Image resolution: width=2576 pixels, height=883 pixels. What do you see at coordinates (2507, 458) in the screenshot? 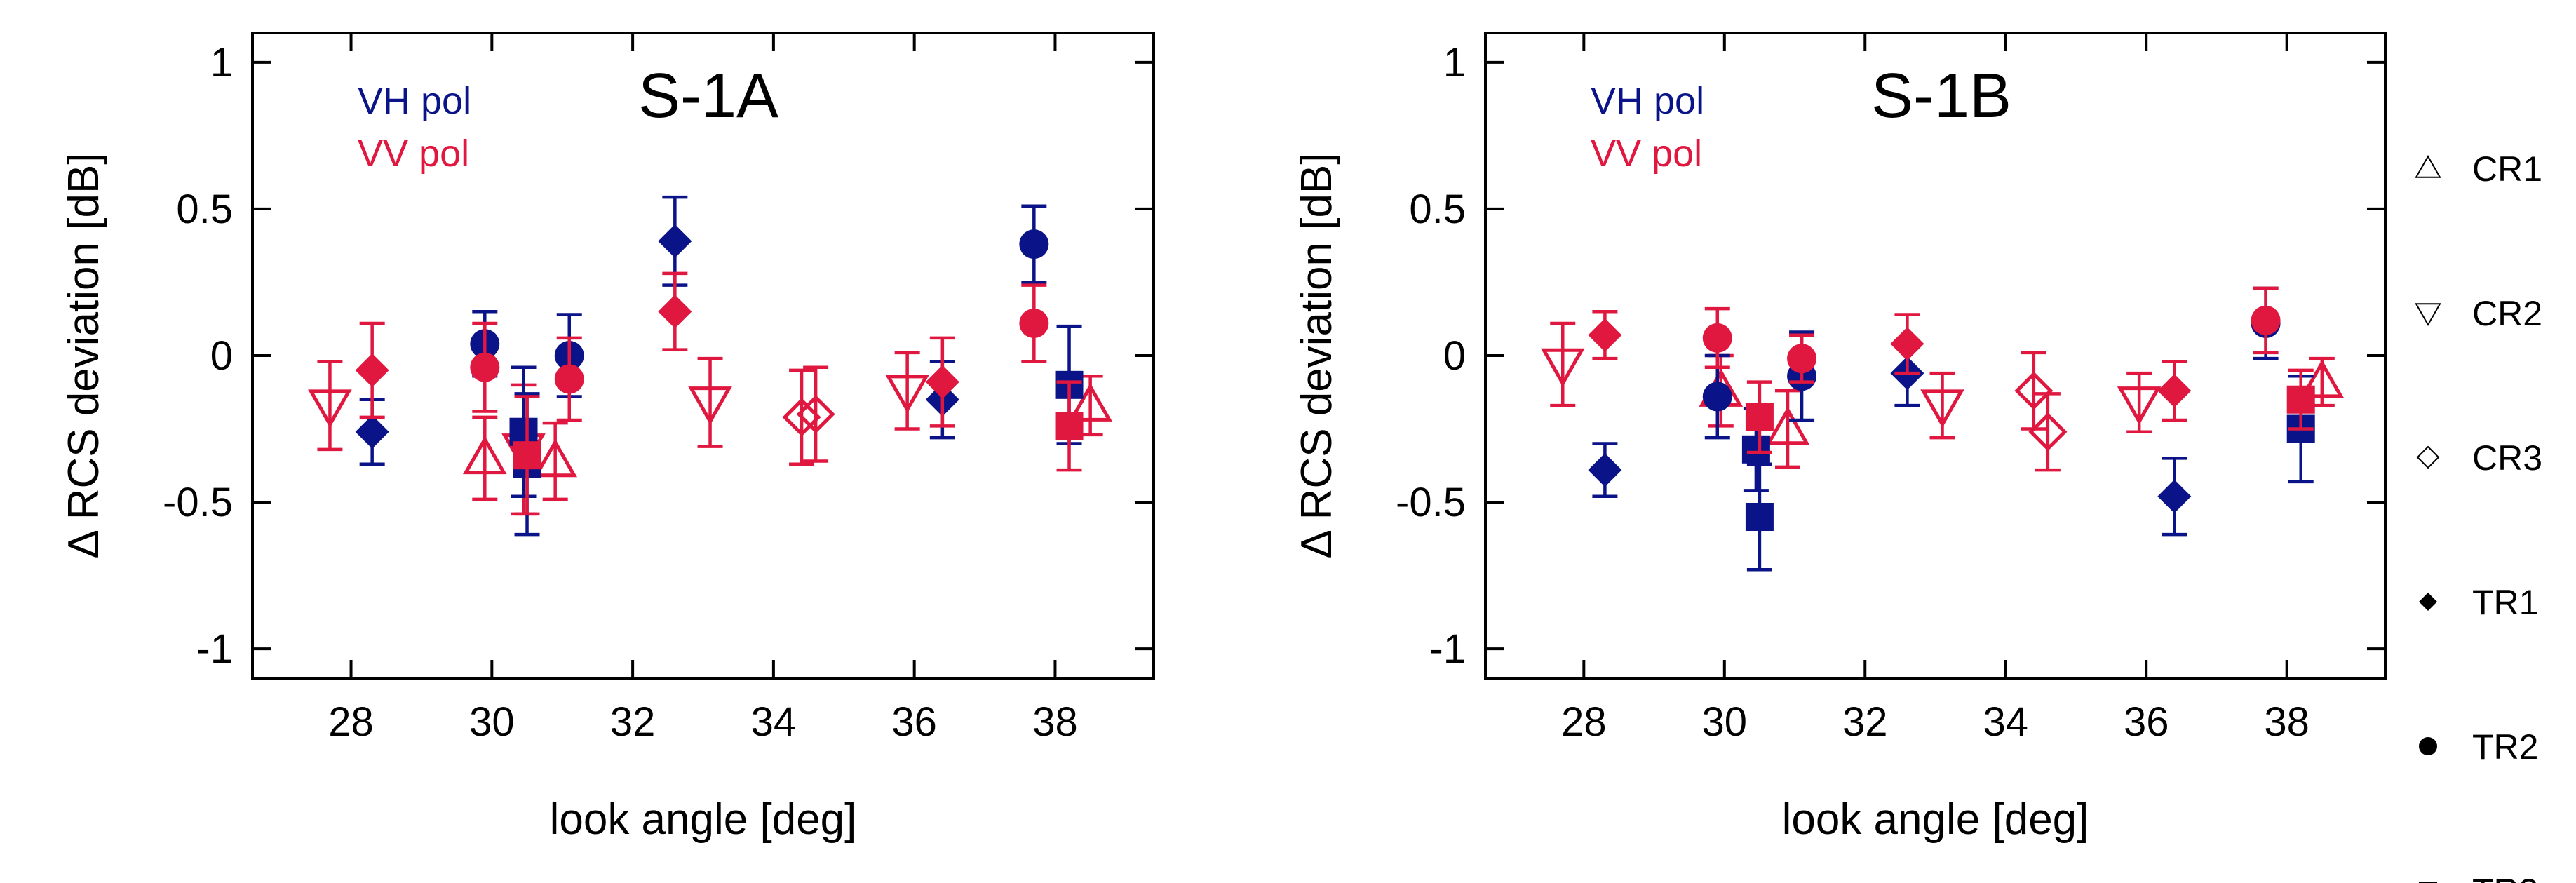
I see `legend-label: CR3` at bounding box center [2507, 458].